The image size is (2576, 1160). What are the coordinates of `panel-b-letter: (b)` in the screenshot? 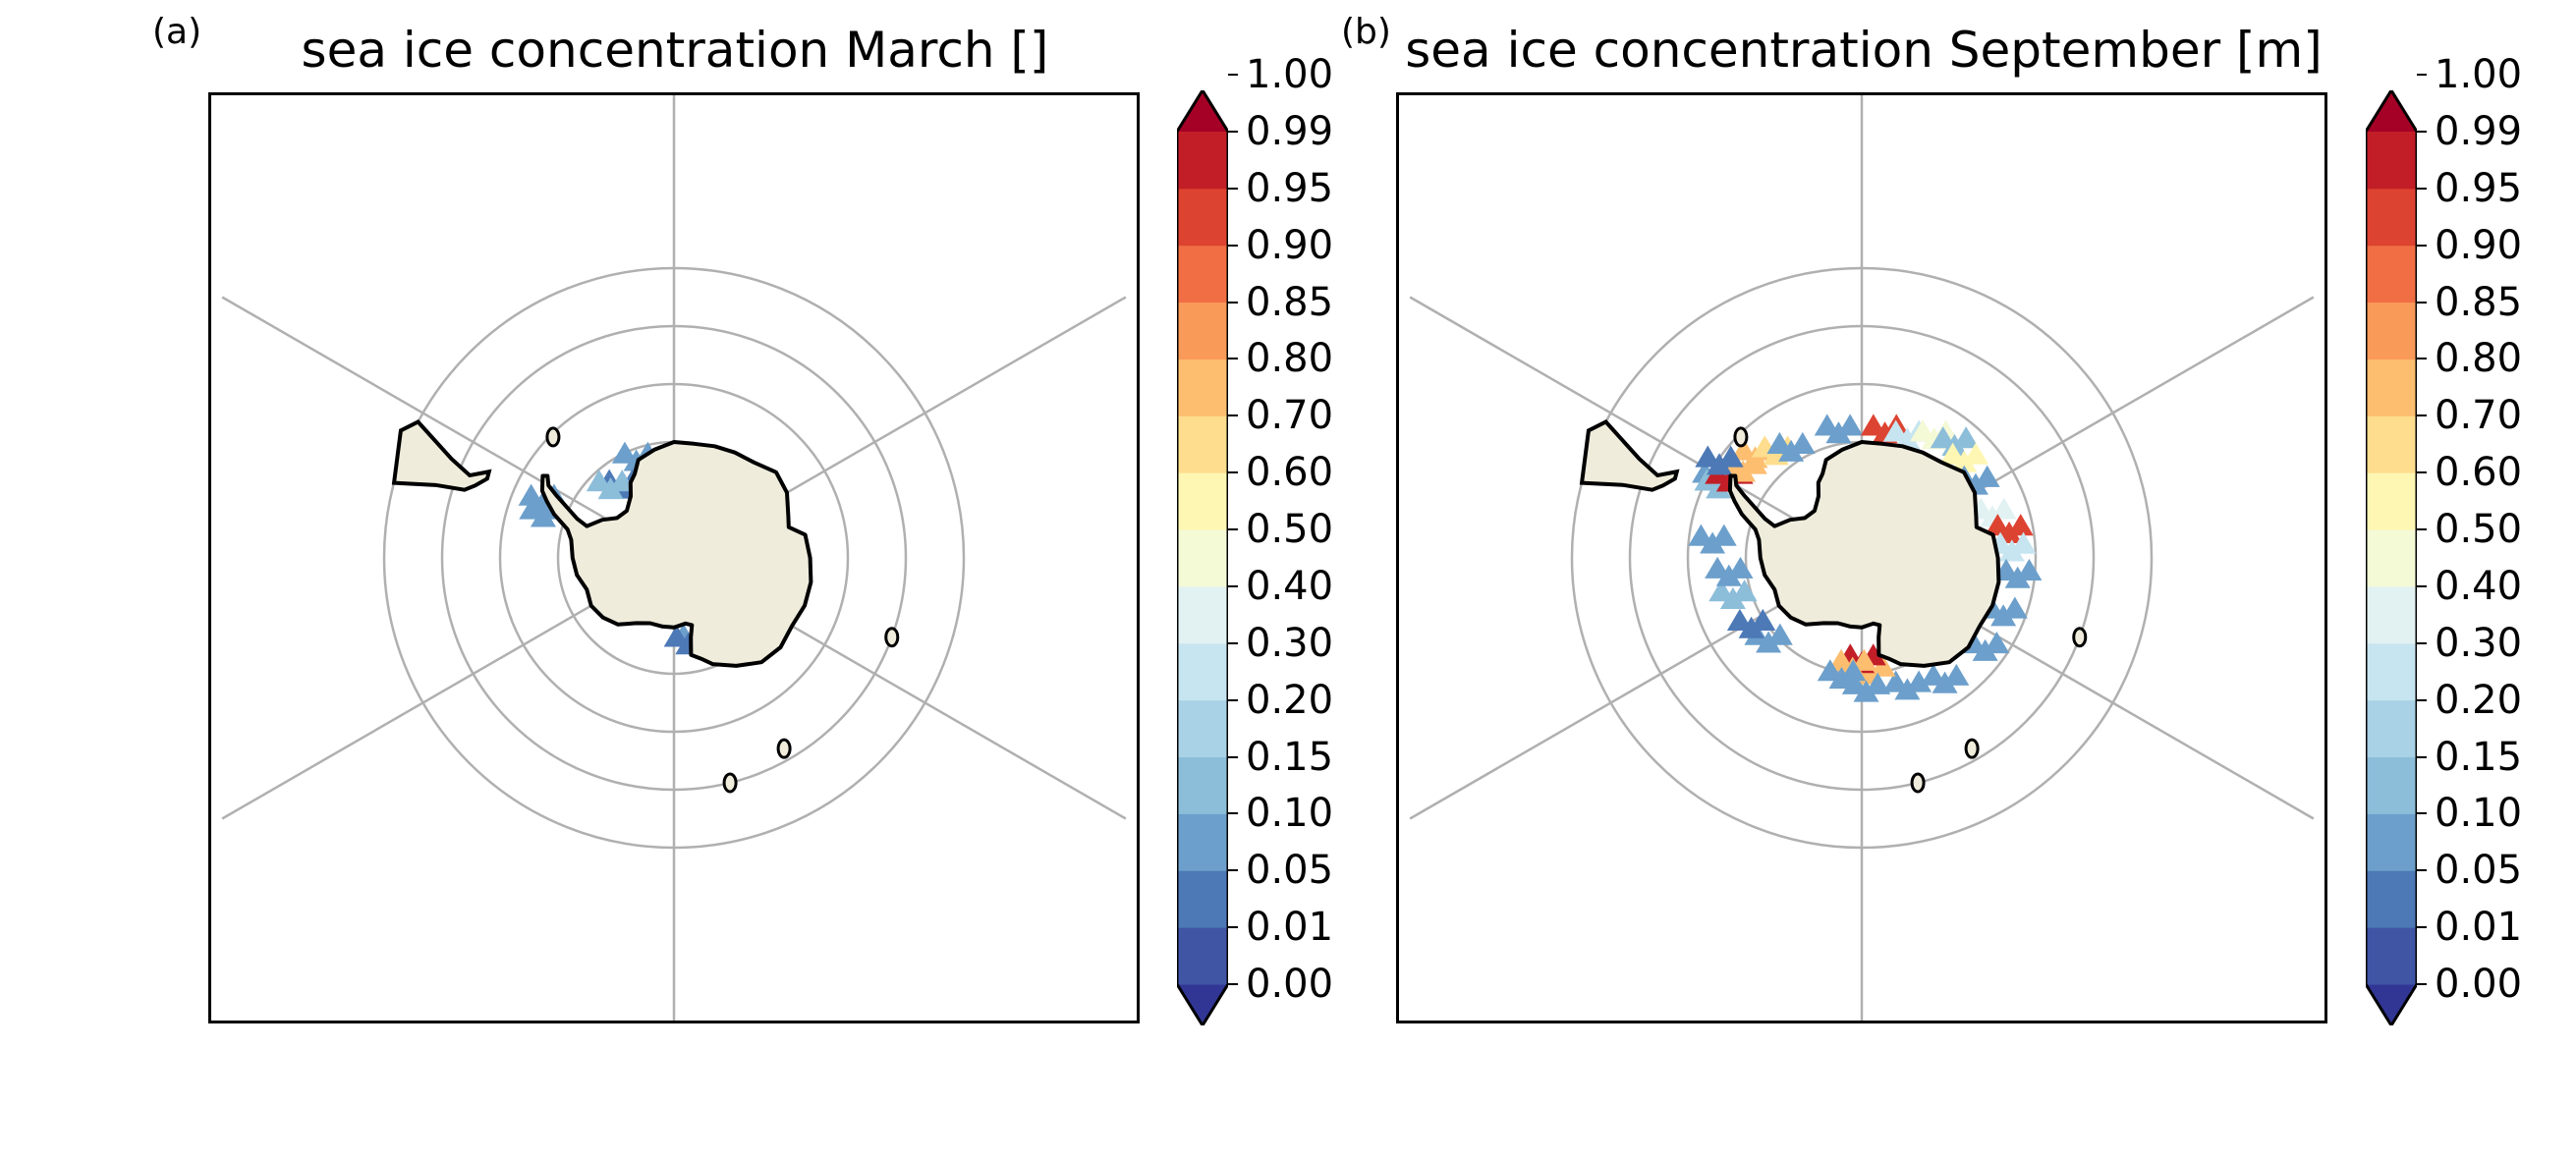 It's located at (1366, 32).